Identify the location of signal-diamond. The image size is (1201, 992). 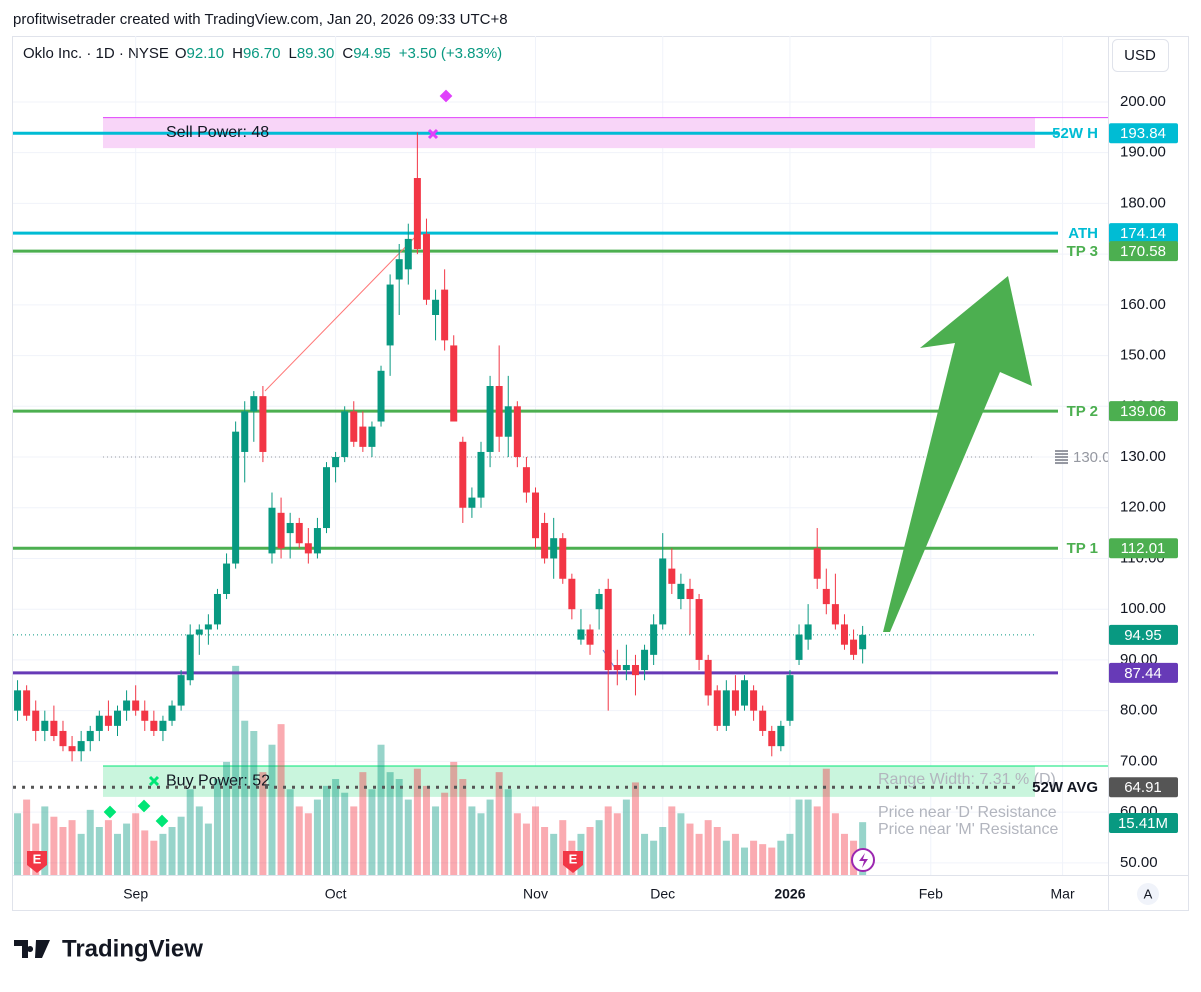
(110, 812).